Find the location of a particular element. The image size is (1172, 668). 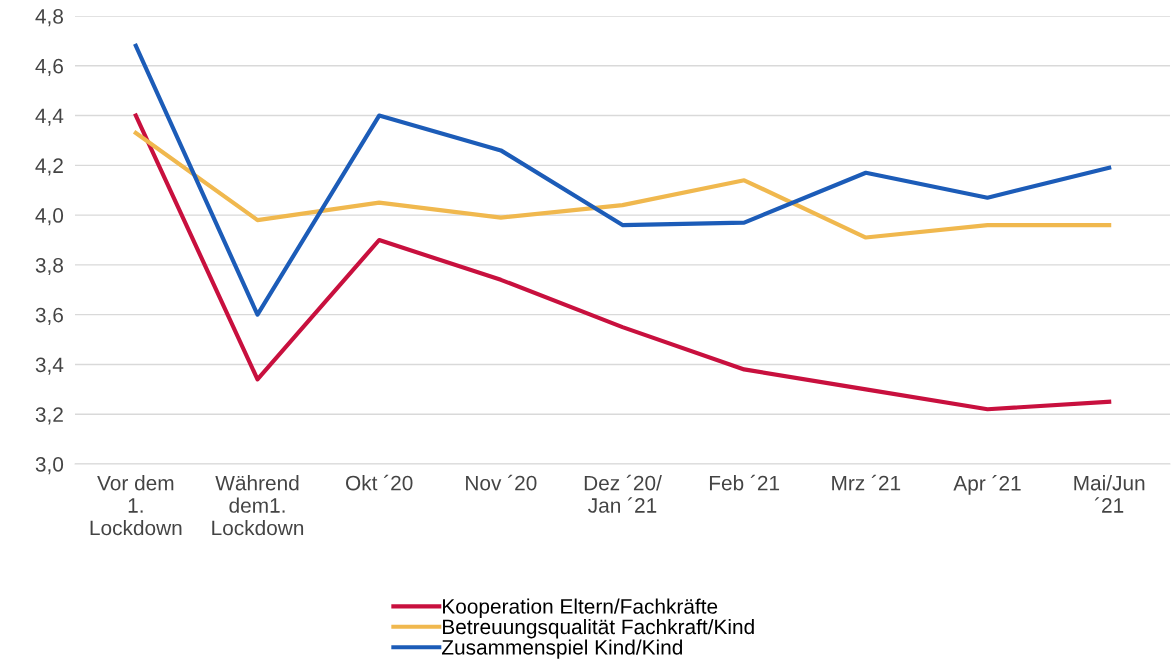

x-tick-label: Feb ´21 is located at coordinates (744, 482).